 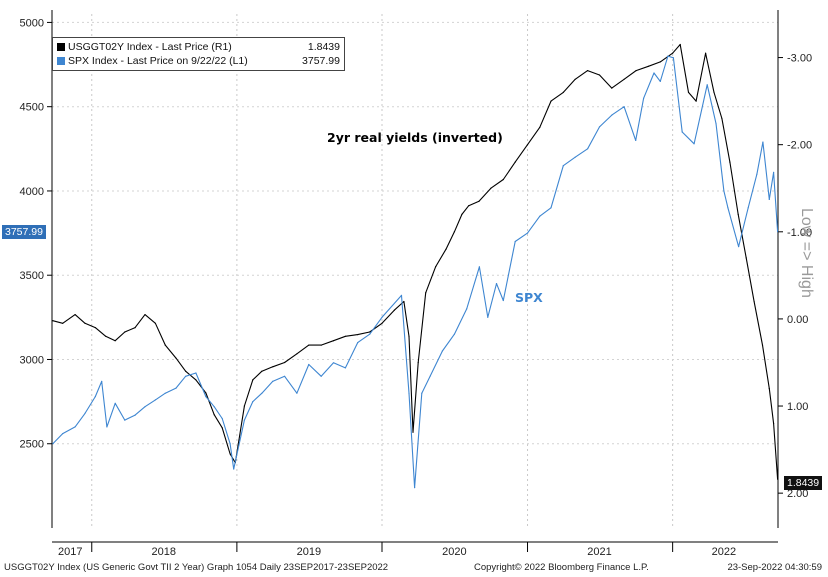 I want to click on legend-label-spx: SPX Index - Last Price on 9/22/22 (L1), so click(x=158, y=61).